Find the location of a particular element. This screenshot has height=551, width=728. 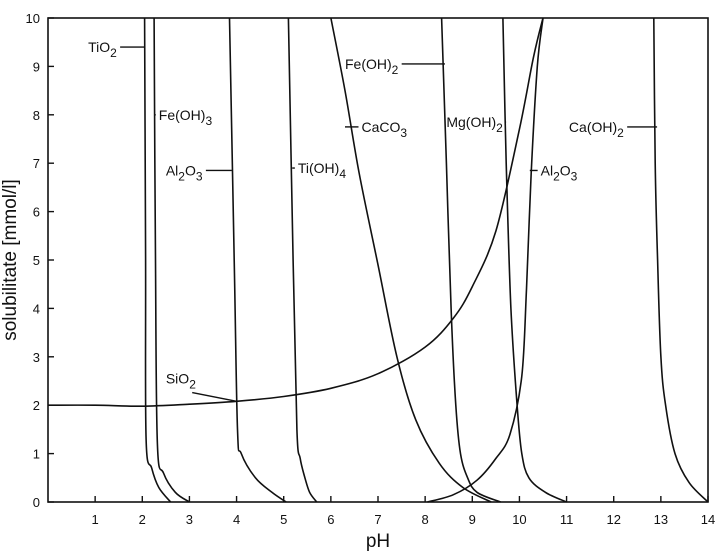

curve-feoh3 is located at coordinates (171, 260).